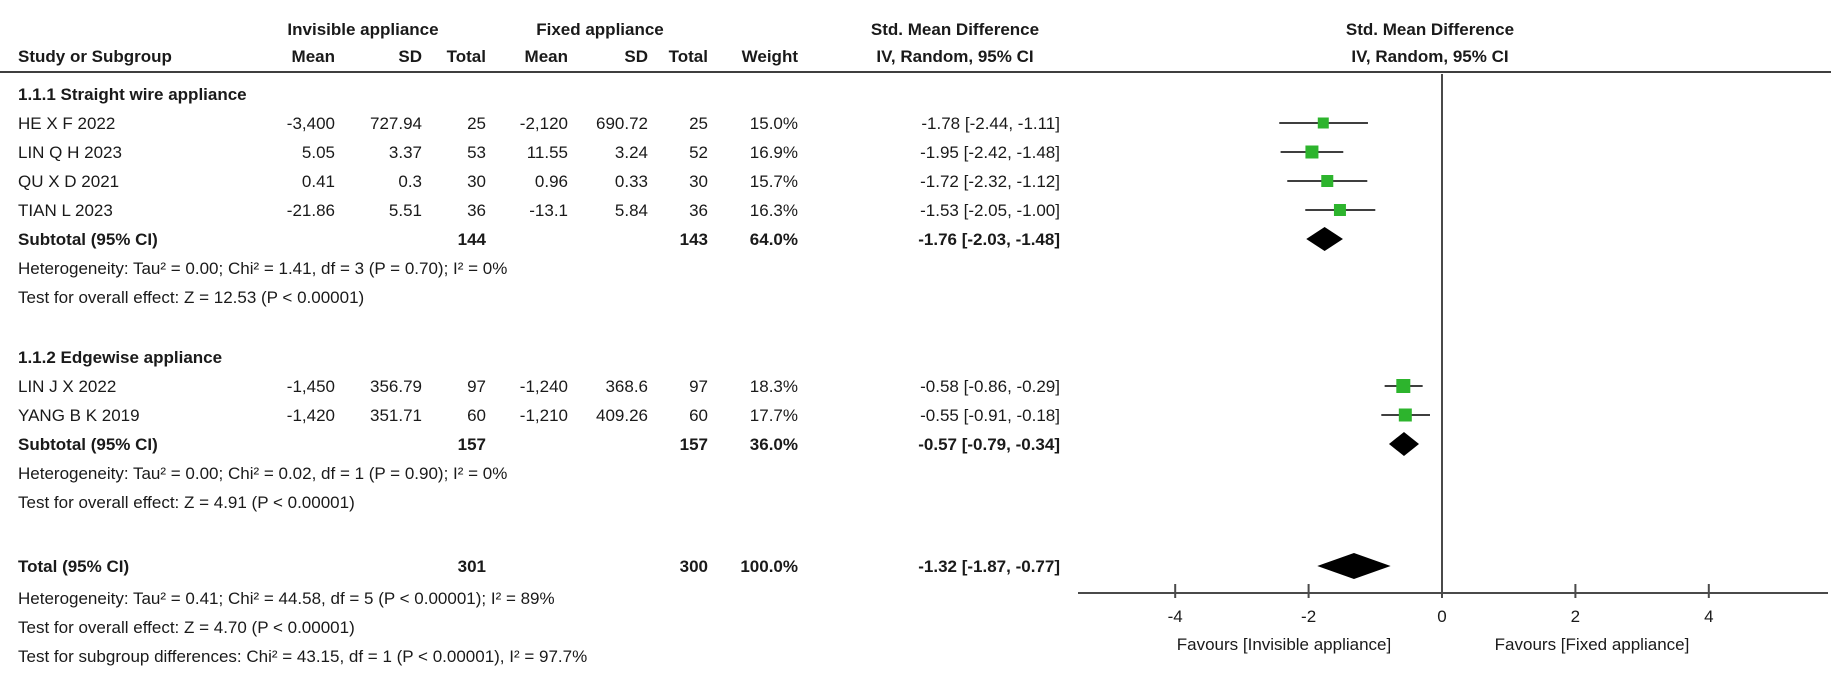  I want to click on total2-cell: 25, so click(698, 123).